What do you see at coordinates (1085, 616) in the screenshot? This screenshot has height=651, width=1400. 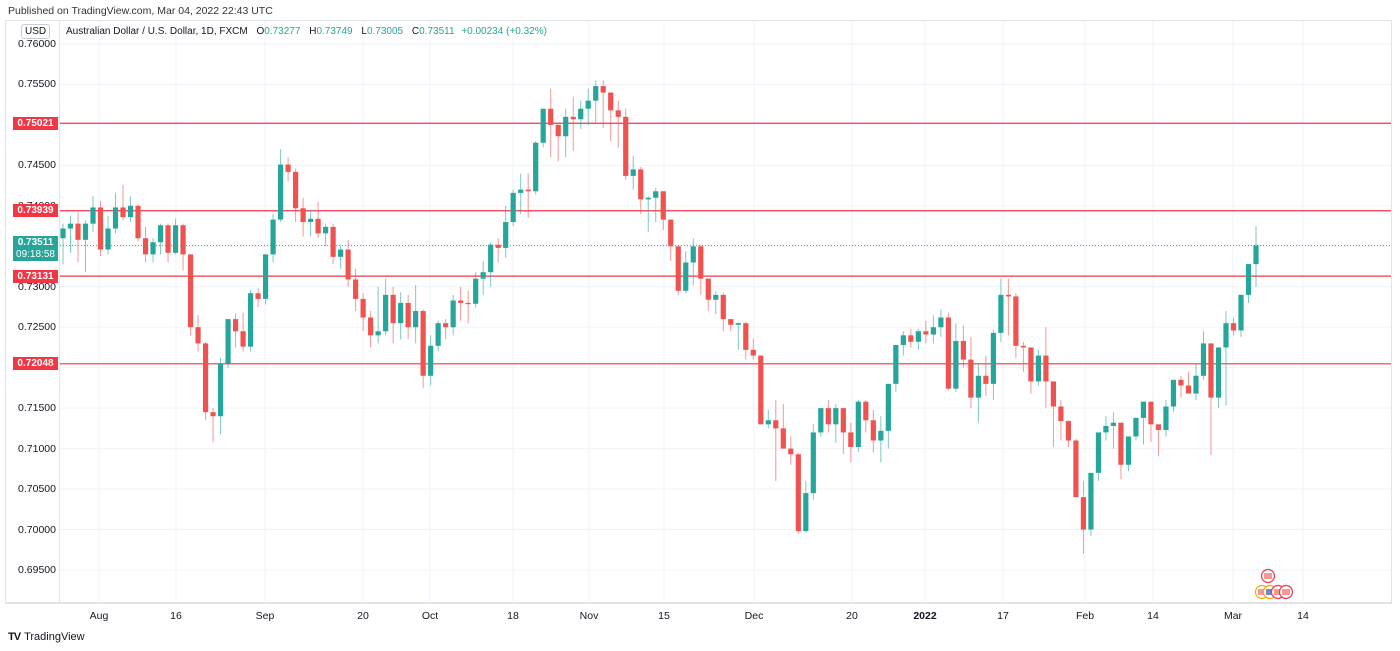 I see `time-tick-label: Feb` at bounding box center [1085, 616].